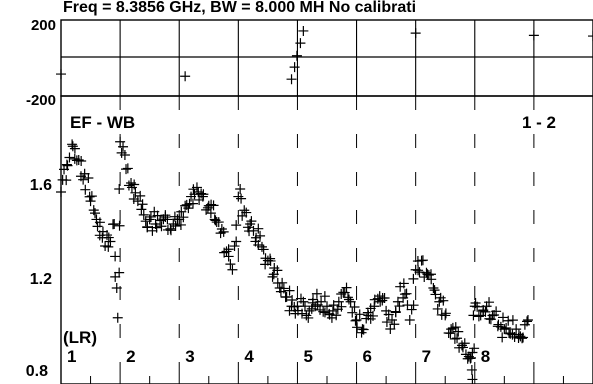 The image size is (593, 384). Describe the element at coordinates (41, 185) in the screenshot. I see `amp-ytick-1: 1.6` at that location.